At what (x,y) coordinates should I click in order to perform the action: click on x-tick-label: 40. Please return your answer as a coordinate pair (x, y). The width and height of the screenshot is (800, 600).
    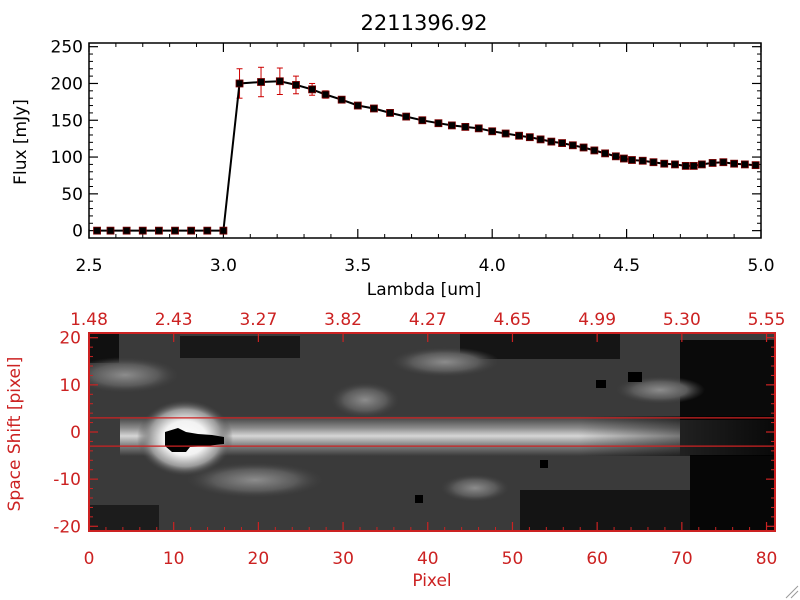
    Looking at the image, I should click on (428, 559).